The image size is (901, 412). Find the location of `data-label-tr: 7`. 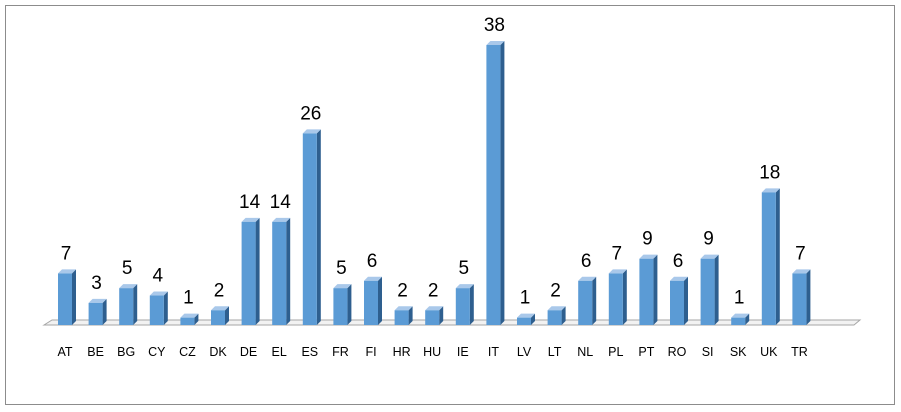

data-label-tr: 7 is located at coordinates (800, 253).